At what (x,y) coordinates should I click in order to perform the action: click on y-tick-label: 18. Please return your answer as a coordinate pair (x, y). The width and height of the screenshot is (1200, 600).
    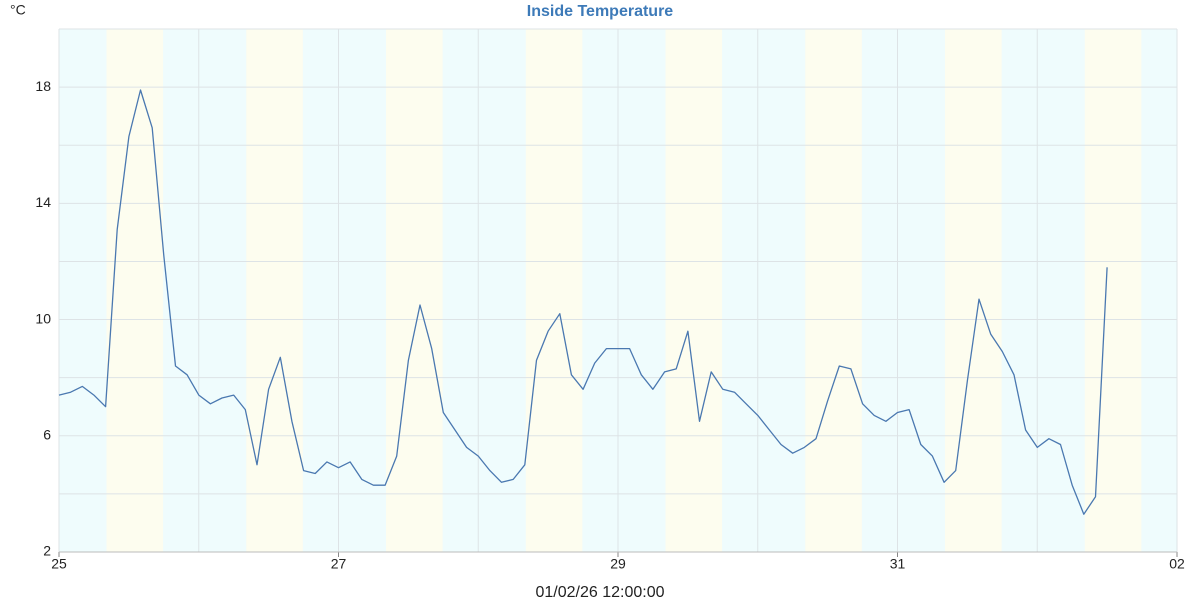
    Looking at the image, I should click on (43, 86).